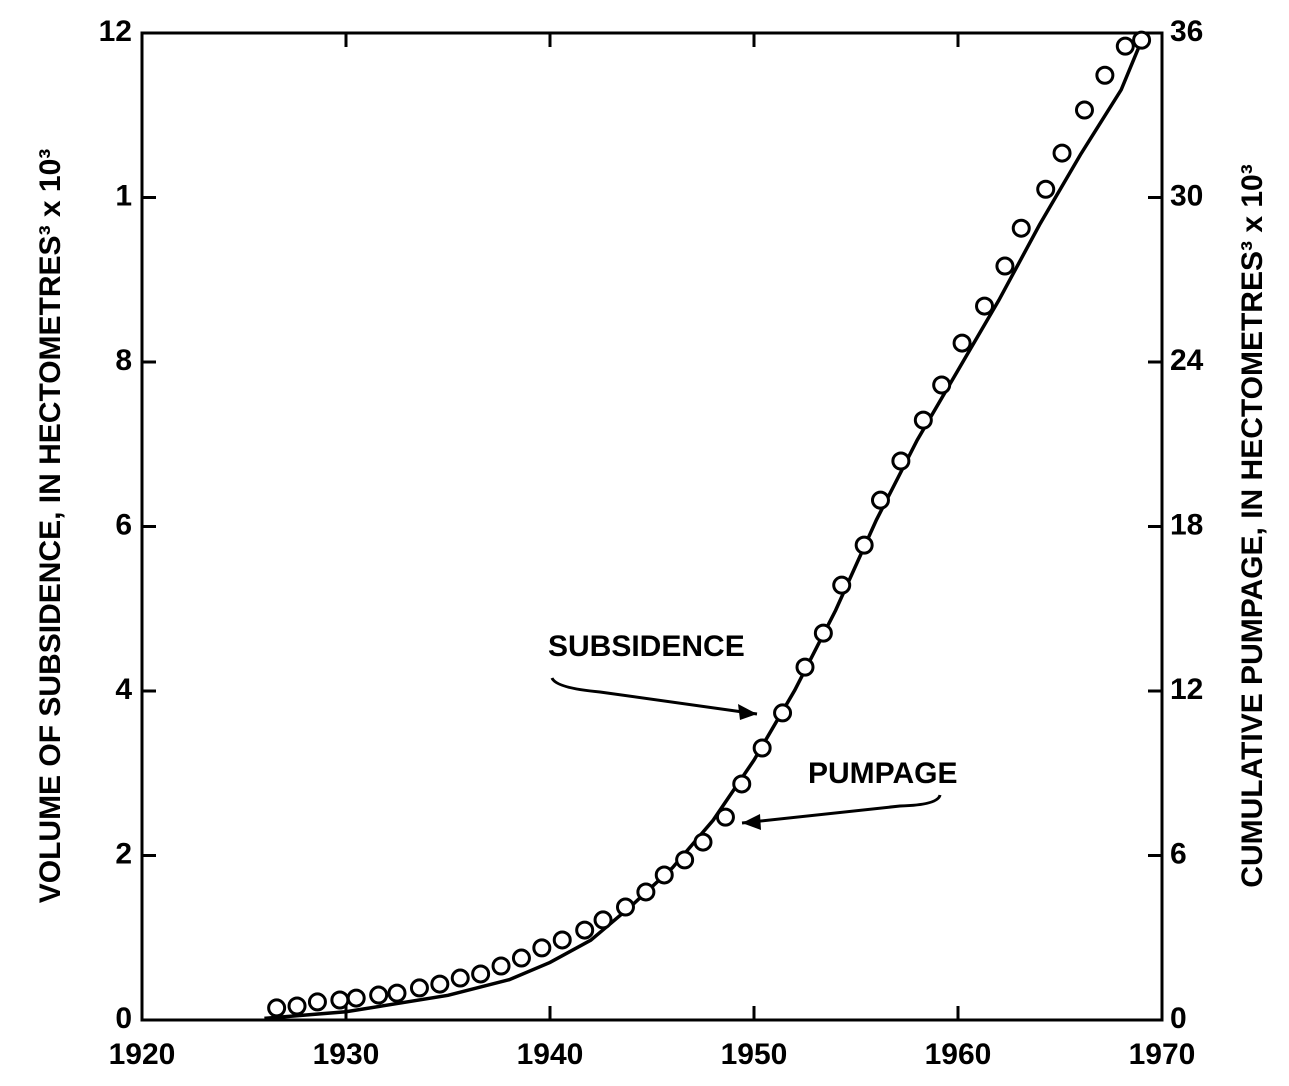 This screenshot has width=1289, height=1086. Describe the element at coordinates (346, 1054) in the screenshot. I see `x-tick-label: 1930` at that location.